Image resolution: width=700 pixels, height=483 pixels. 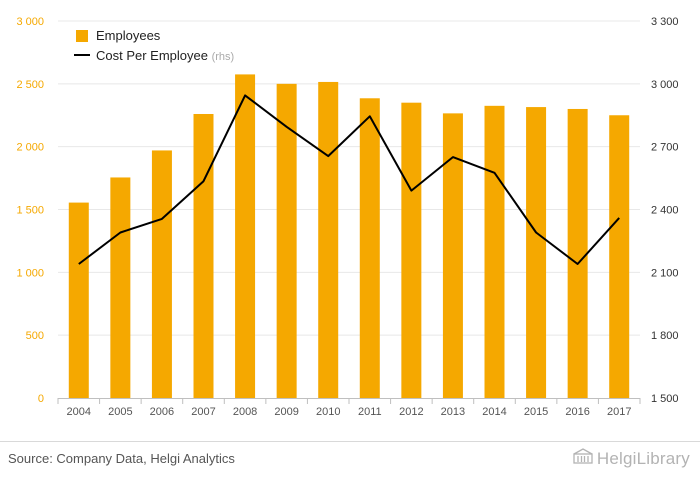 What do you see at coordinates (411, 412) in the screenshot?
I see `x-axis-tick-label: 2012` at bounding box center [411, 412].